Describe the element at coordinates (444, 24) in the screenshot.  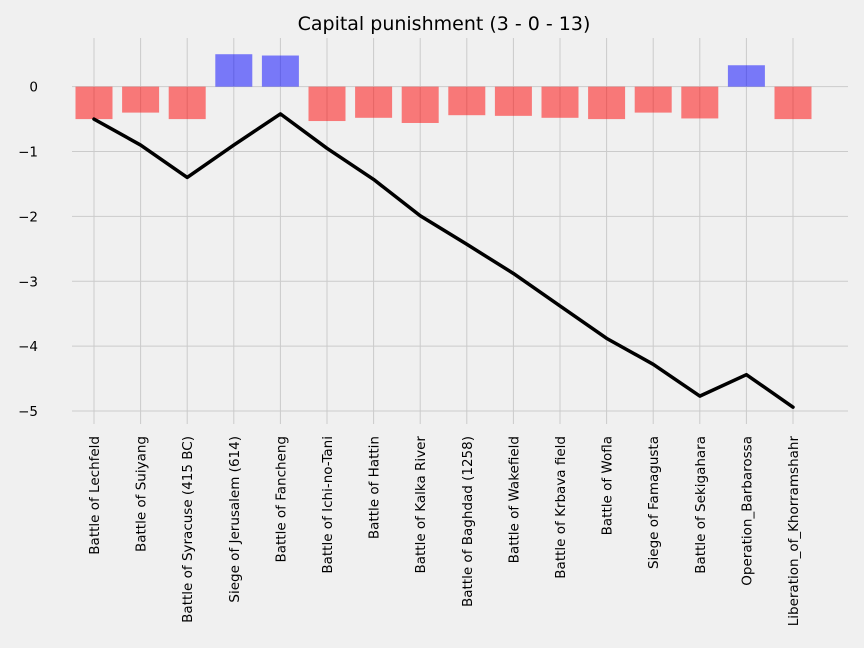
I see `chart-title: Capital punishment (3 - 0 - 13)` at that location.